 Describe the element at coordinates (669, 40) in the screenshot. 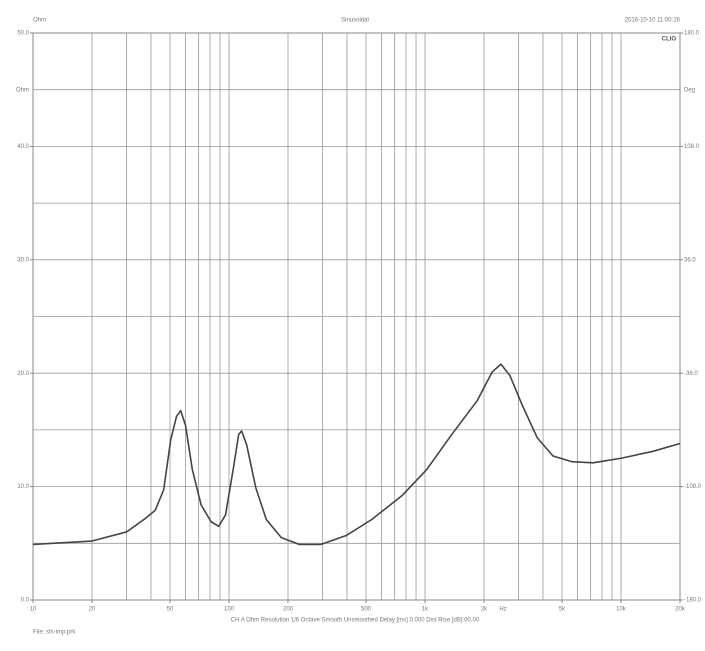

I see `brand: CLIO` at that location.